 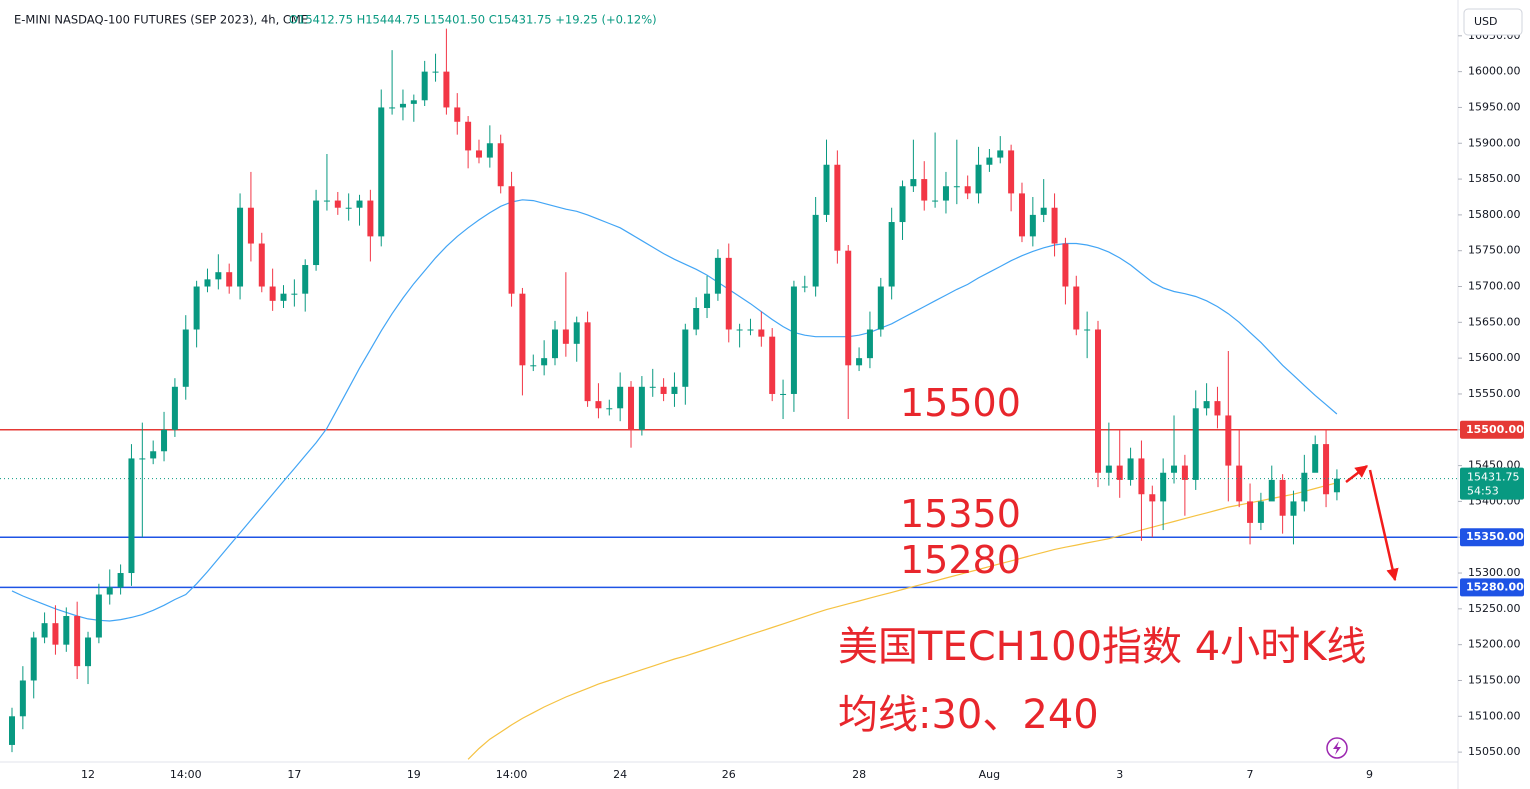 What do you see at coordinates (1493, 477) in the screenshot?
I see `last-price-label: 15431.75` at bounding box center [1493, 477].